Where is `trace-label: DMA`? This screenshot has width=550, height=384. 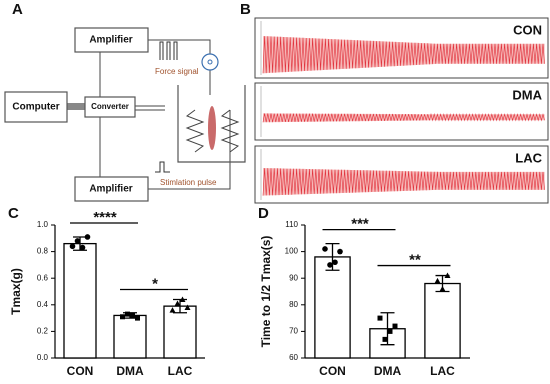
trace-label: DMA is located at coordinates (527, 94).